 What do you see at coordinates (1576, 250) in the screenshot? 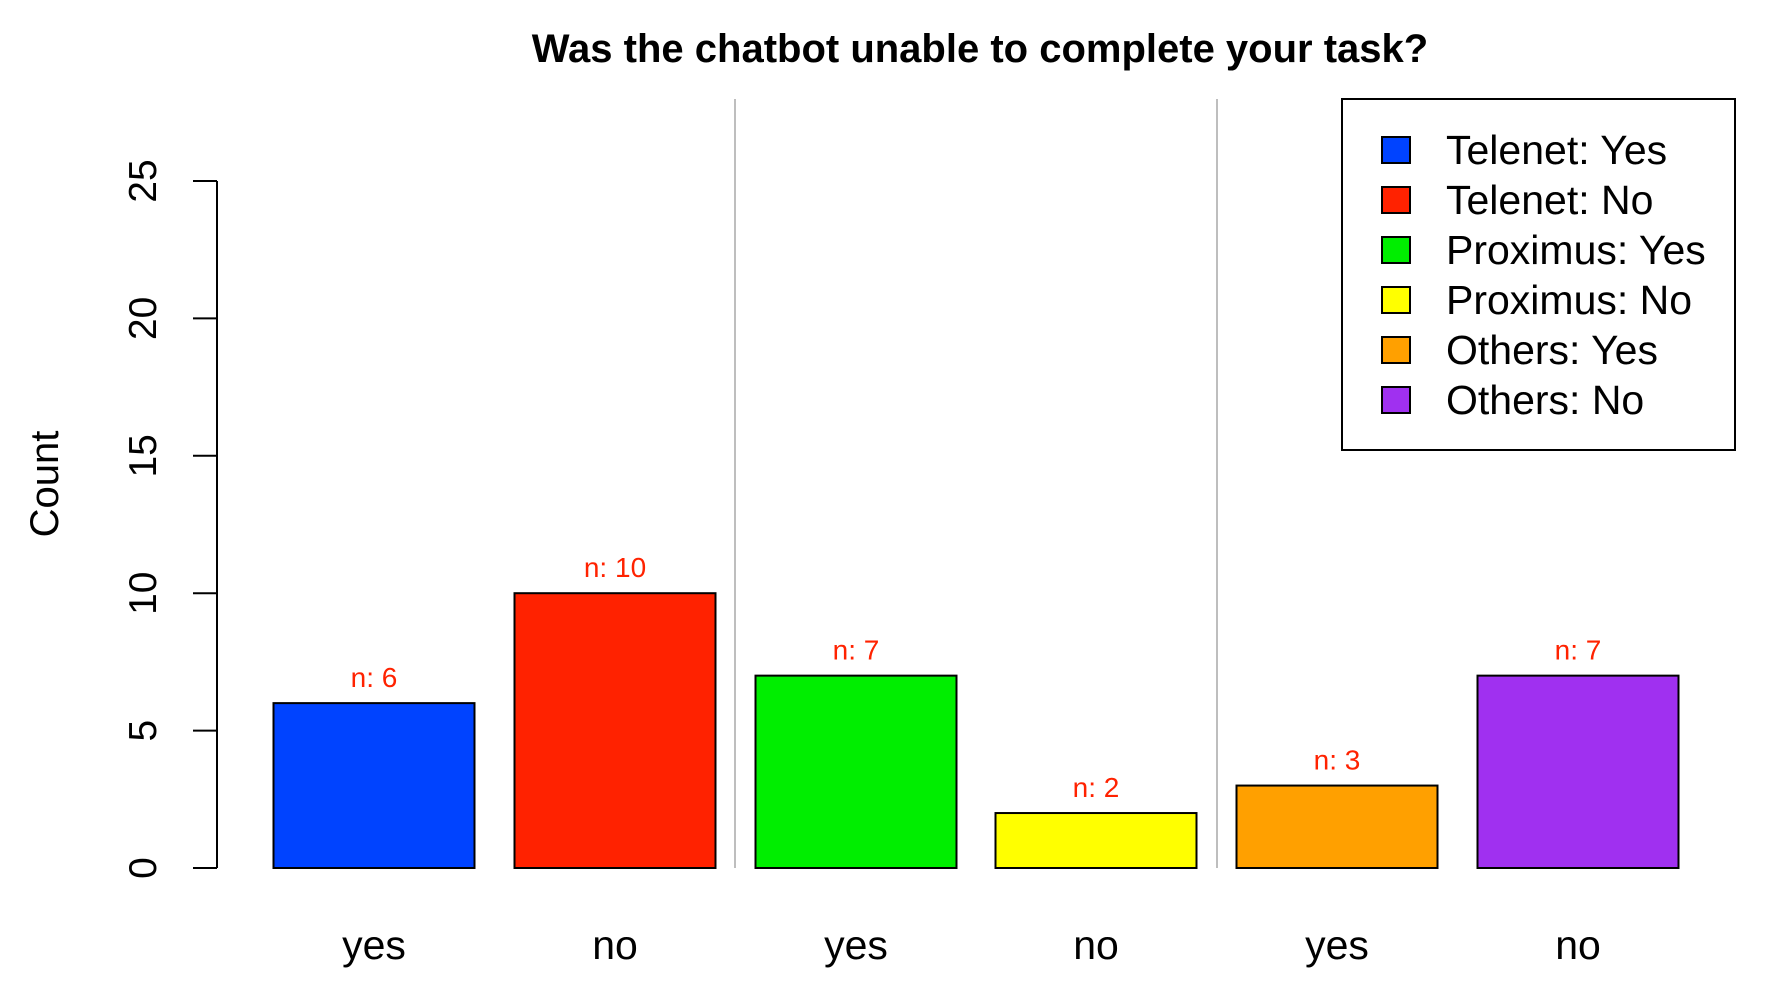
I see `legend-label-3: Proximus: Yes` at bounding box center [1576, 250].